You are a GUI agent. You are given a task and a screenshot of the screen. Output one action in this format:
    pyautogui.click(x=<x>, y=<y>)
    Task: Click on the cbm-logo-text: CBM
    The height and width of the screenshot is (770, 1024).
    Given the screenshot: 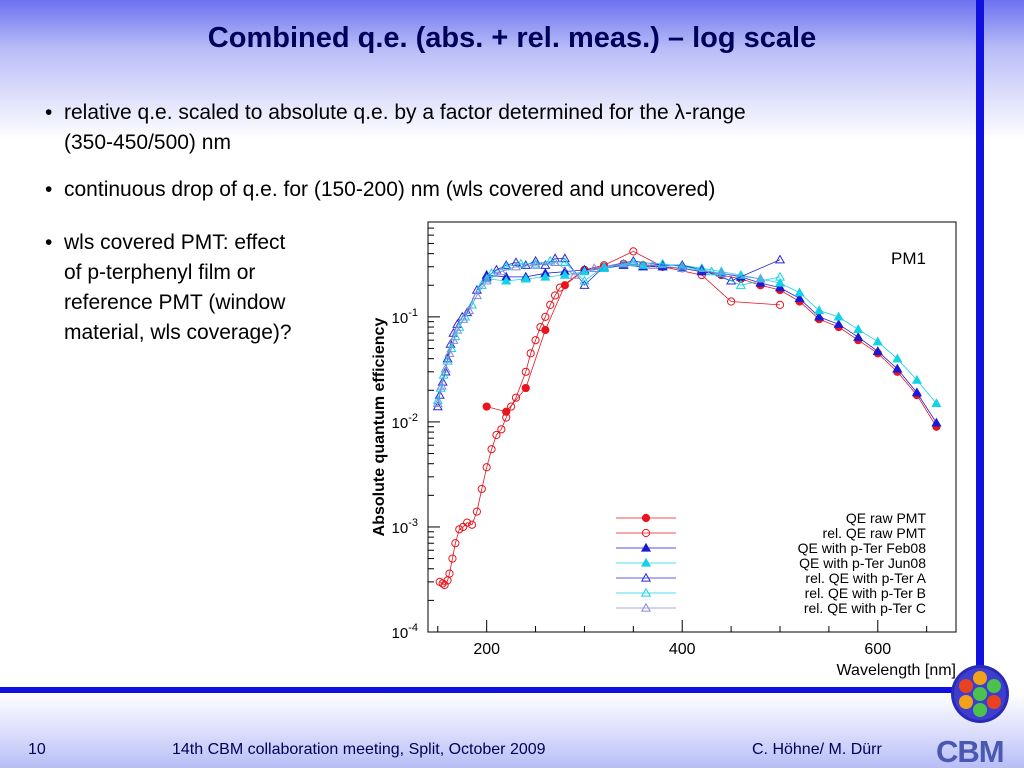 What is the action you would take?
    pyautogui.click(x=970, y=751)
    